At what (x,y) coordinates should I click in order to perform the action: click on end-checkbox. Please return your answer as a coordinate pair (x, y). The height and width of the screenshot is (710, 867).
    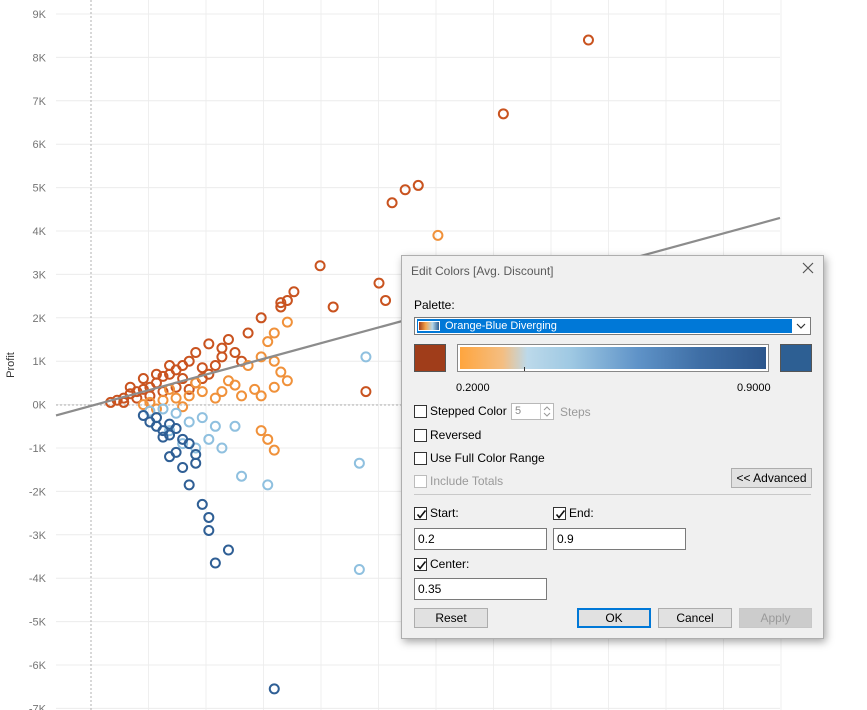
    Looking at the image, I should click on (559, 513).